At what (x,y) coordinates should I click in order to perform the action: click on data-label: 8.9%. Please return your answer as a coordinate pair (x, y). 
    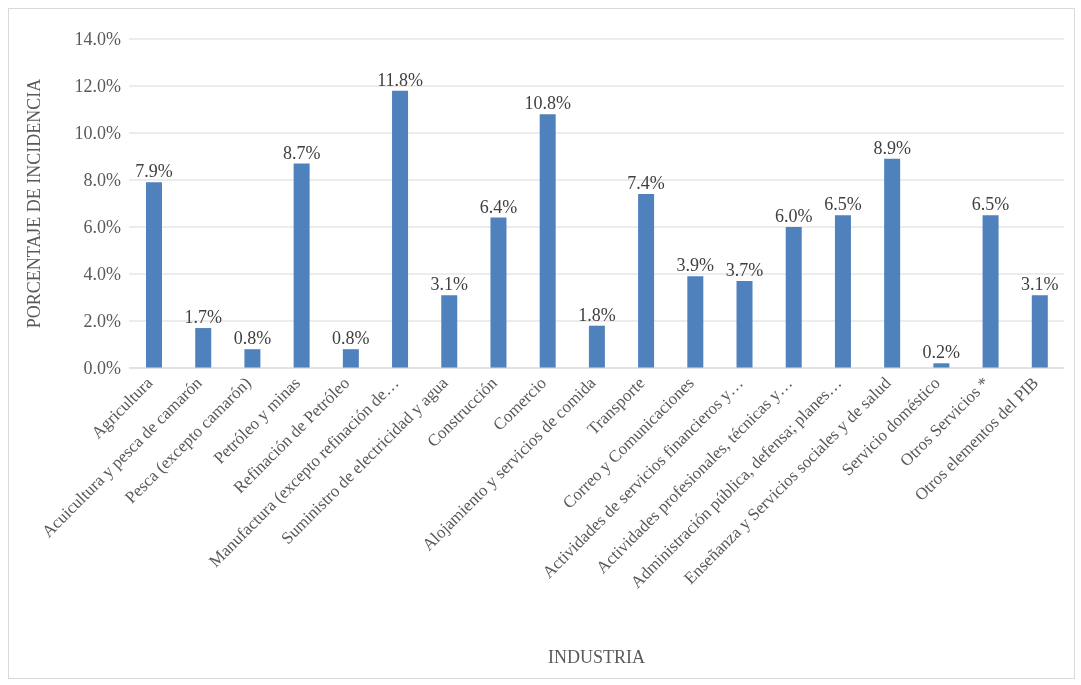
    Looking at the image, I should click on (892, 147).